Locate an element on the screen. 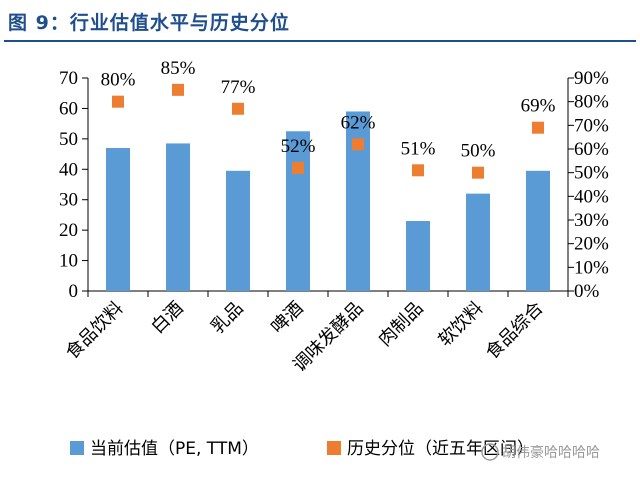  category-label: 软饮料 is located at coordinates (461, 324).